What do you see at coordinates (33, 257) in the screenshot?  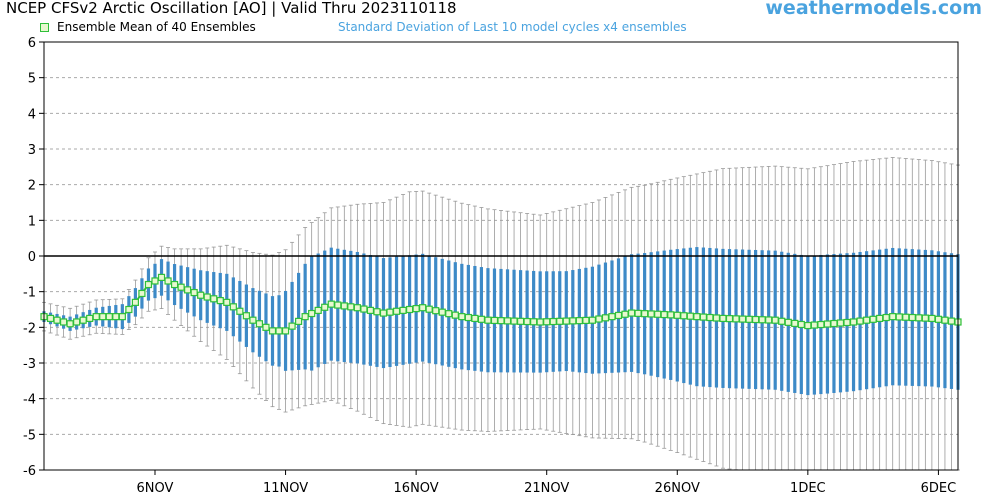 I see `y-axis-ticks: 6 5 4 3 2 1 0 -1 -2 -3 -4 -5 -6` at bounding box center [33, 257].